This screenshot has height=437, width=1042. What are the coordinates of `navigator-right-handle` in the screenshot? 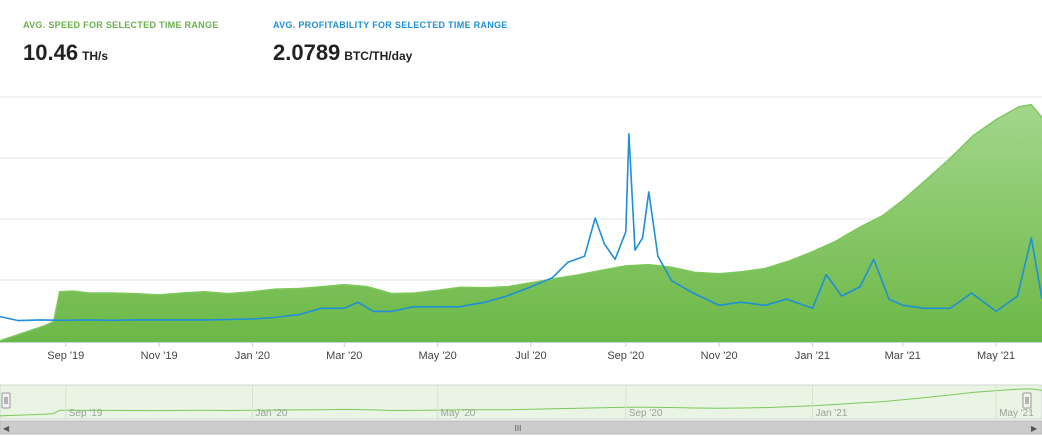 It's located at (1027, 400).